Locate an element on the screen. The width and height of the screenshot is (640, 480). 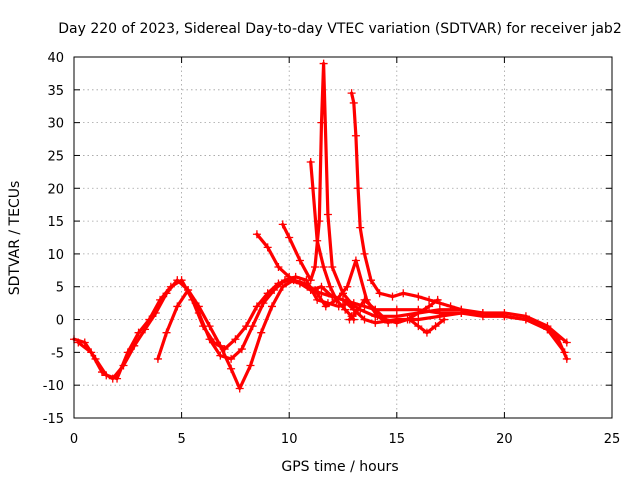
y-tick-label: 0 is located at coordinates (60, 321).